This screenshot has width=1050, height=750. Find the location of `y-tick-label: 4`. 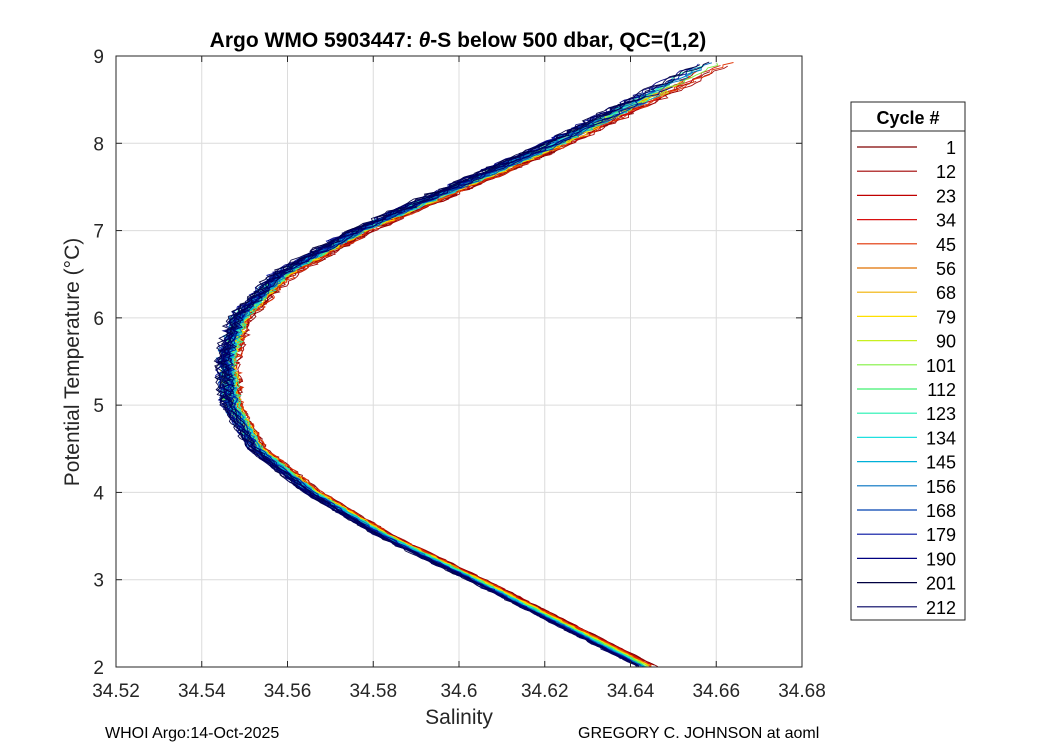

y-tick-label: 4 is located at coordinates (98, 493).